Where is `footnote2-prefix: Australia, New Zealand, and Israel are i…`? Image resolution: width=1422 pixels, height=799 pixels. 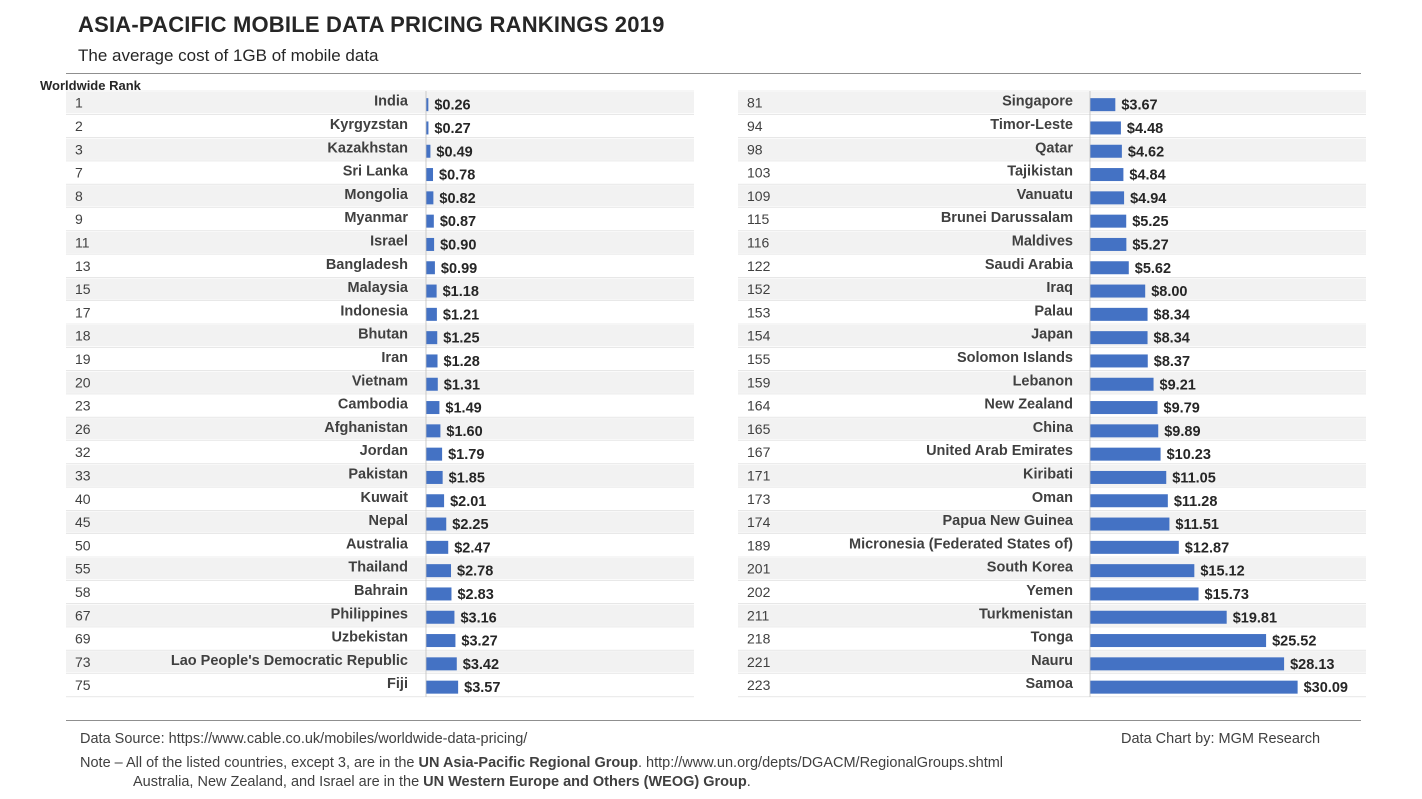 footnote2-prefix: Australia, New Zealand, and Israel are i… is located at coordinates (278, 782).